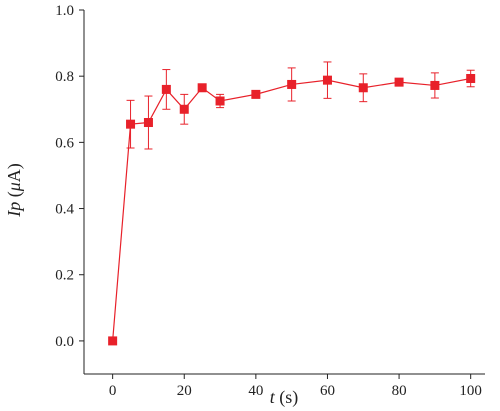  Describe the element at coordinates (327, 391) in the screenshot. I see `x-tick-label: 60` at that location.